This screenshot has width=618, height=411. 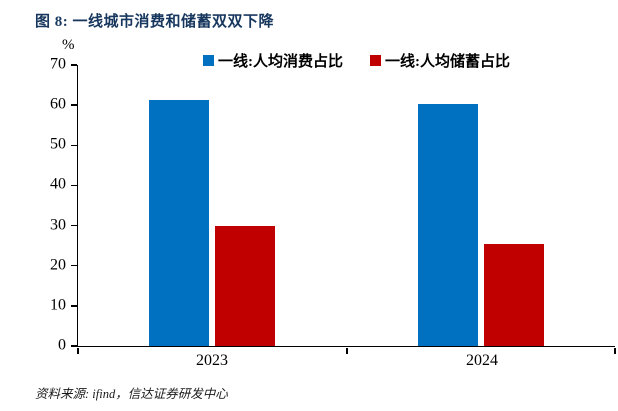 What do you see at coordinates (375, 60) in the screenshot?
I see `legend-swatch-savings-icon` at bounding box center [375, 60].